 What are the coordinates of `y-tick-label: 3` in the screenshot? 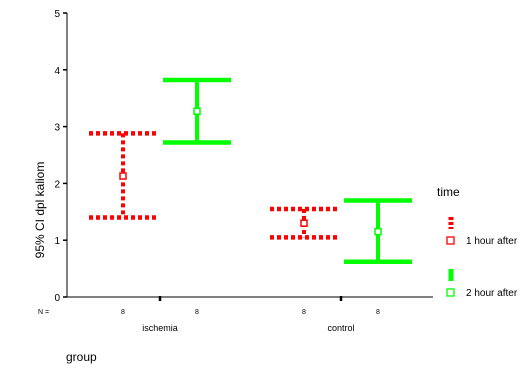 It's located at (57, 128).